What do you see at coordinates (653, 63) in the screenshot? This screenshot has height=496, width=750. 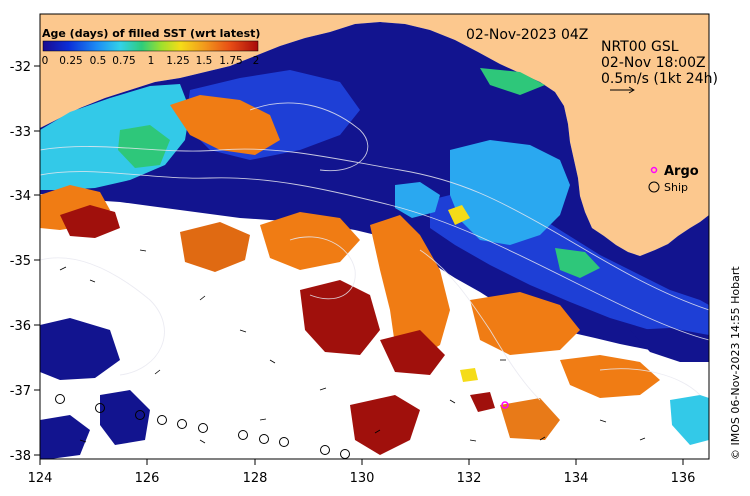 I see `time-label: 02-Nov 18:00Z` at bounding box center [653, 63].